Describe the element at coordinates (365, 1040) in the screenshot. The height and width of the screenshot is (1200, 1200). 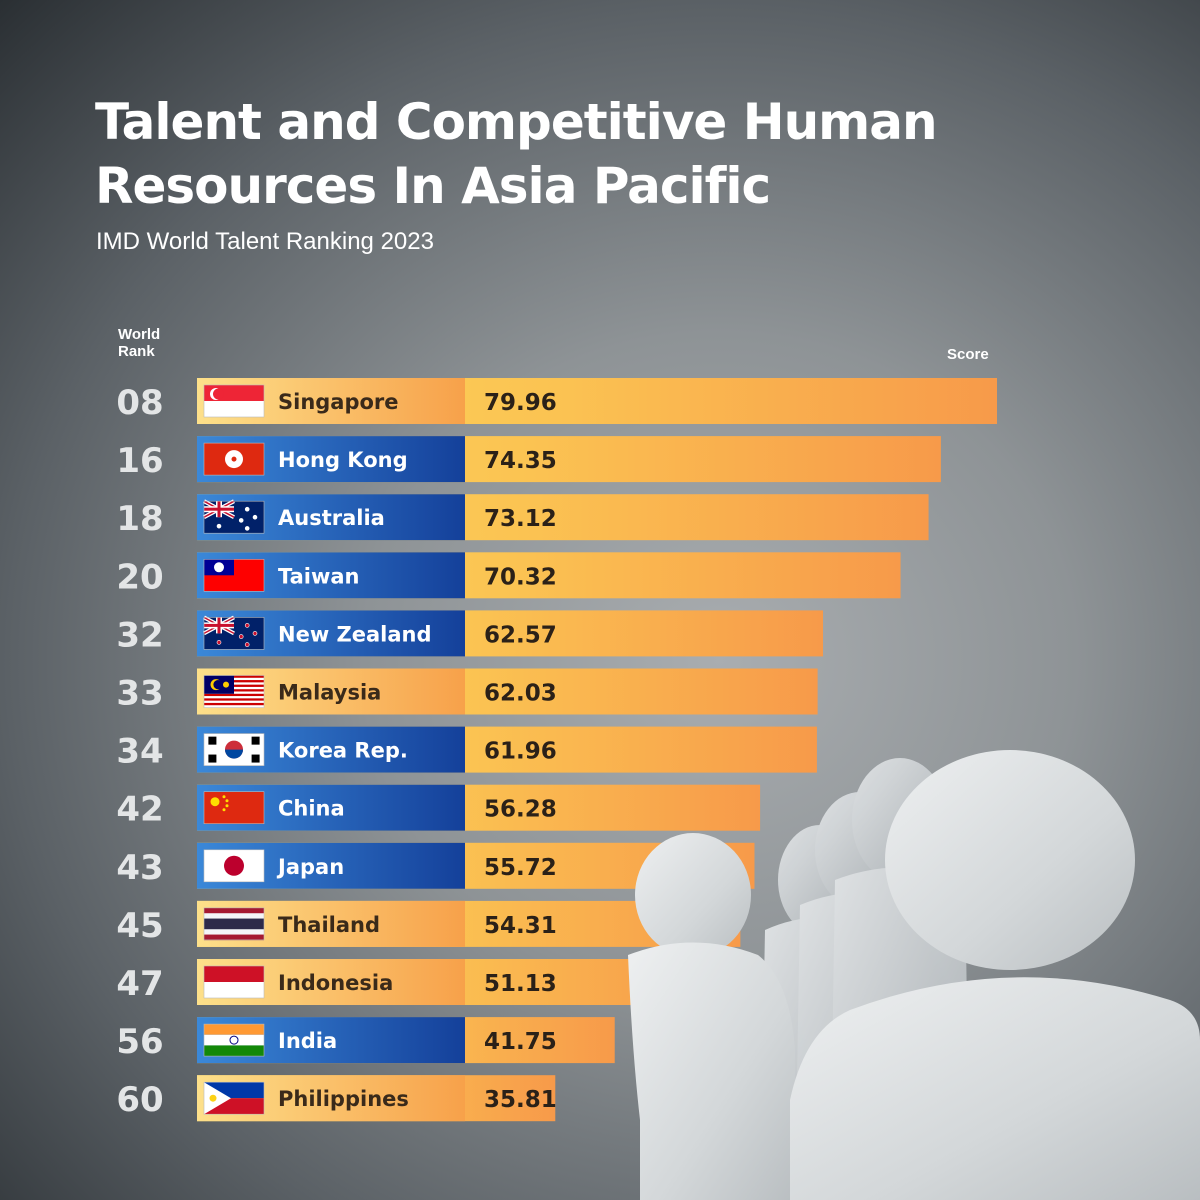
I see `bar-row-india: 56 India 41.75` at that location.